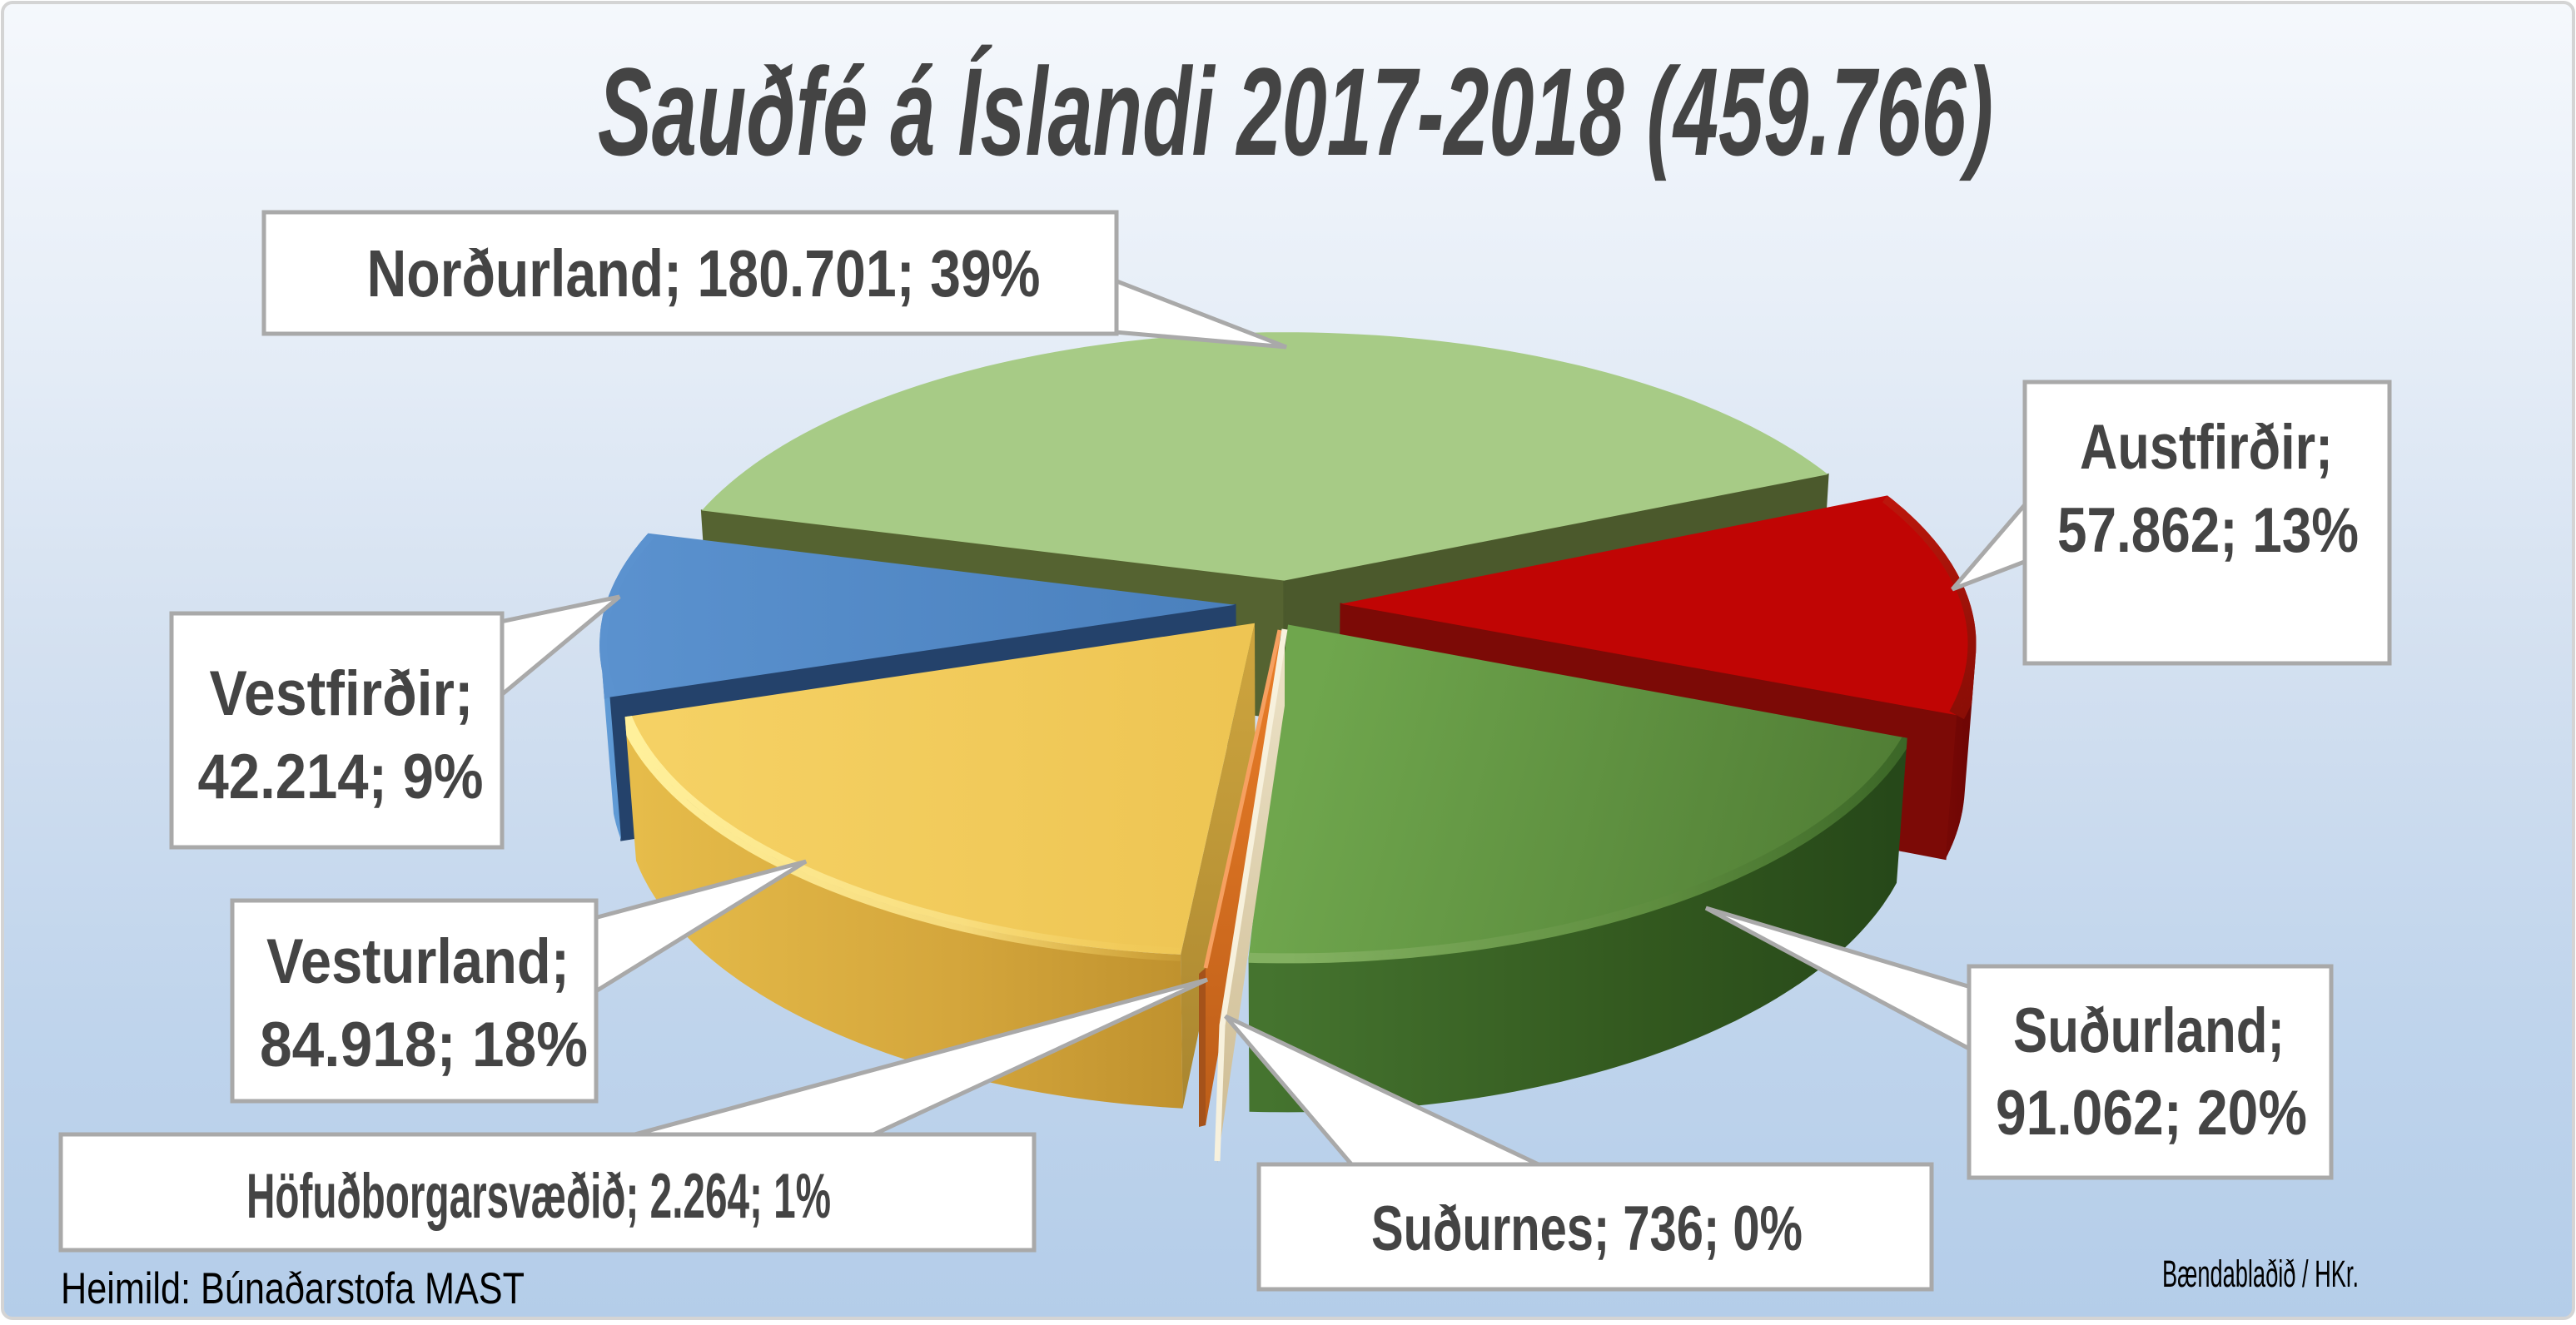 The width and height of the screenshot is (2576, 1325). What do you see at coordinates (1587, 1228) in the screenshot?
I see `svg-text: Suðurnes; 736; 0%` at bounding box center [1587, 1228].